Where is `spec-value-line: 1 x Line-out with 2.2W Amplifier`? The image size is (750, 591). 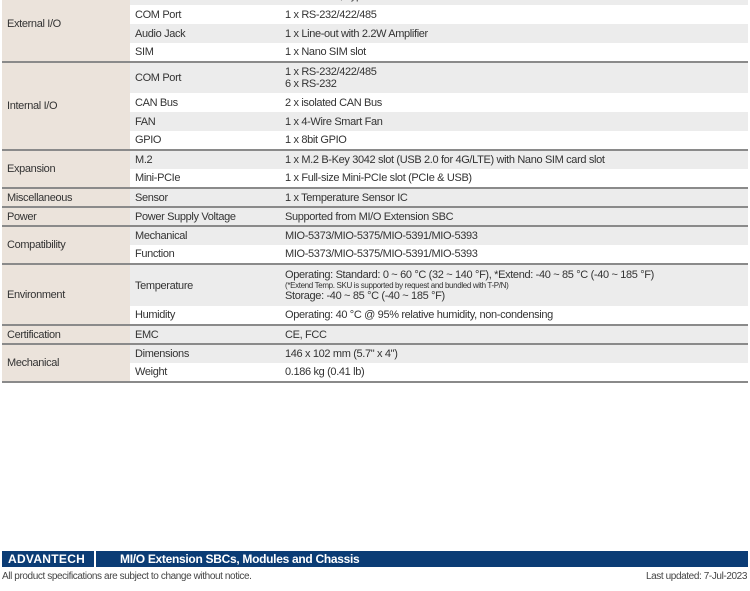
spec-value-line: 1 x Line-out with 2.2W Amplifier is located at coordinates (356, 33).